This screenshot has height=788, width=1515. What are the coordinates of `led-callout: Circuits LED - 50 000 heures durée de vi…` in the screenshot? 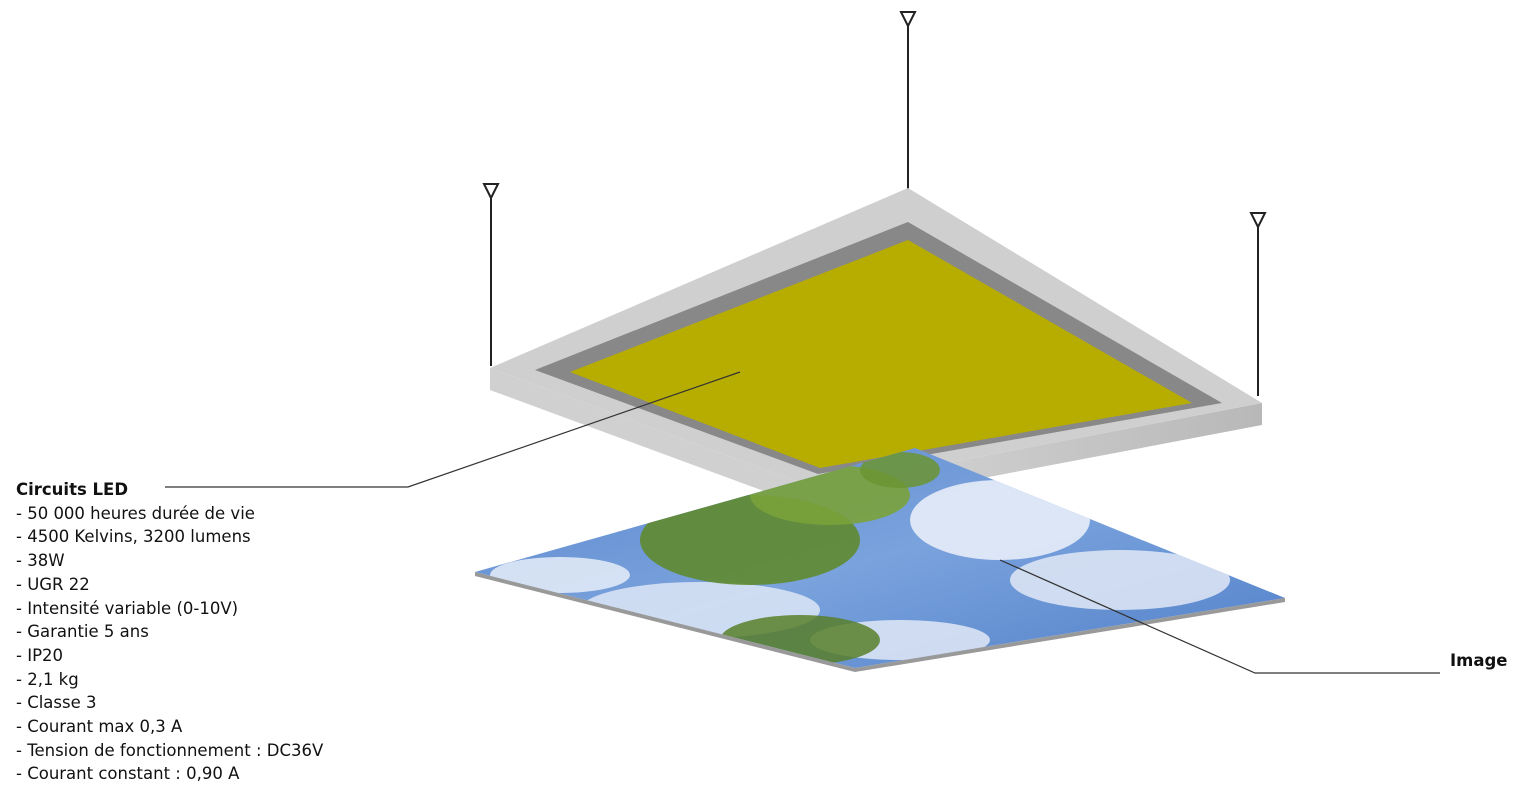 It's located at (169, 632).